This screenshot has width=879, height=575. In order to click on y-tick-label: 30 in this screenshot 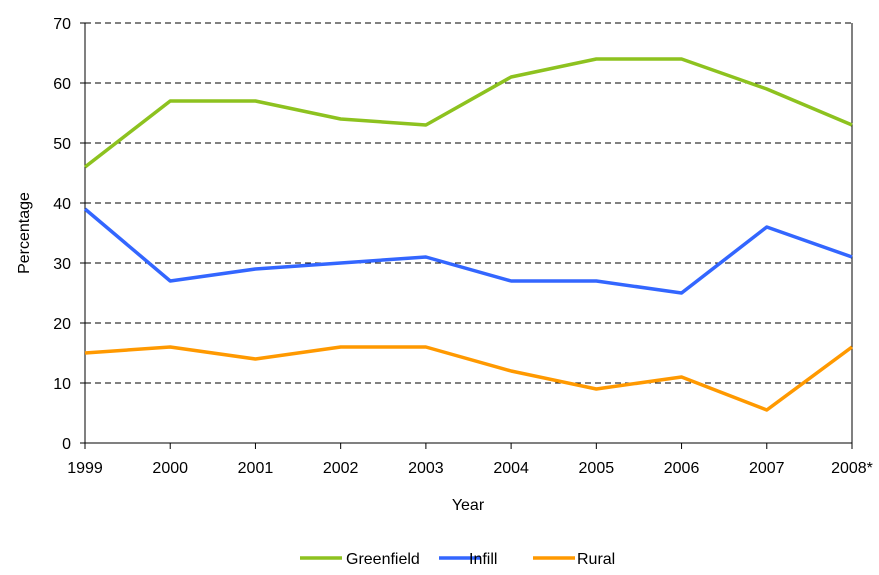, I will do `click(62, 264)`.